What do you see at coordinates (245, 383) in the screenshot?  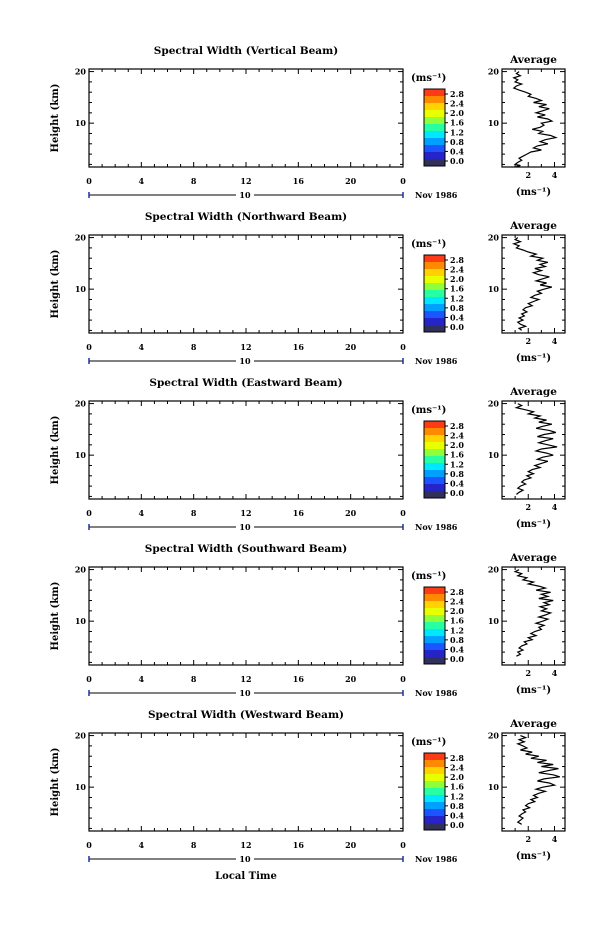 I see `panel-title: Spectral Width (Eastward Beam)` at bounding box center [245, 383].